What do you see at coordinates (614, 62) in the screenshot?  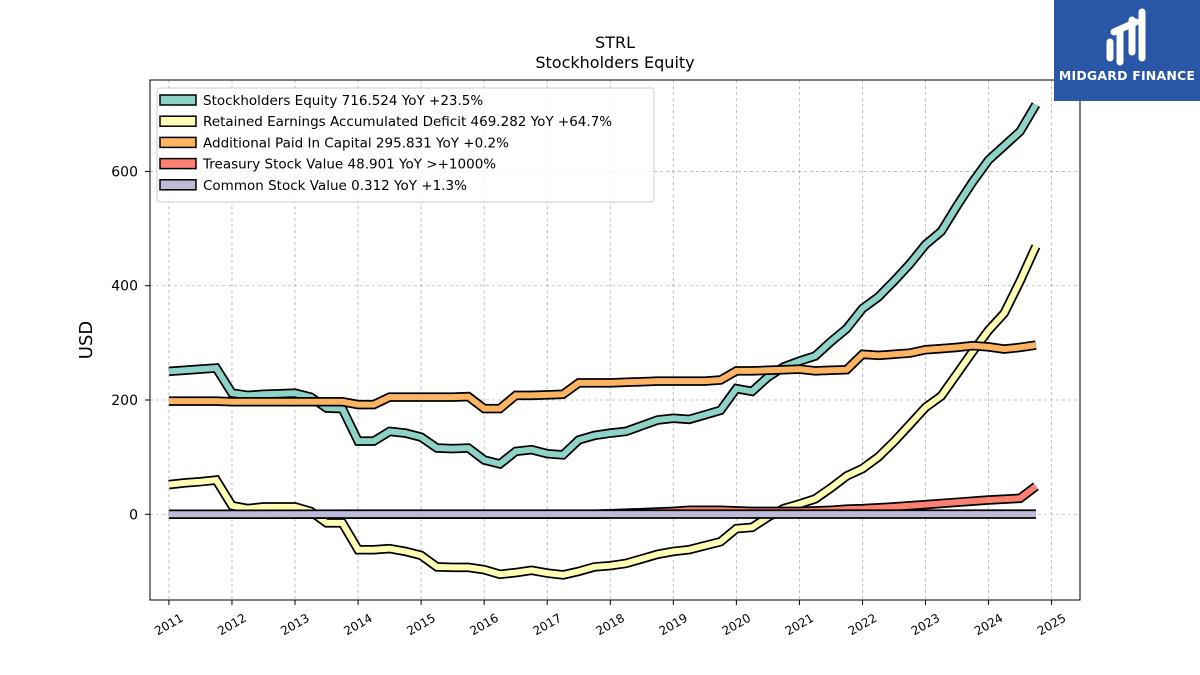 I see `chart-subtitle: Stockholders Equity` at bounding box center [614, 62].